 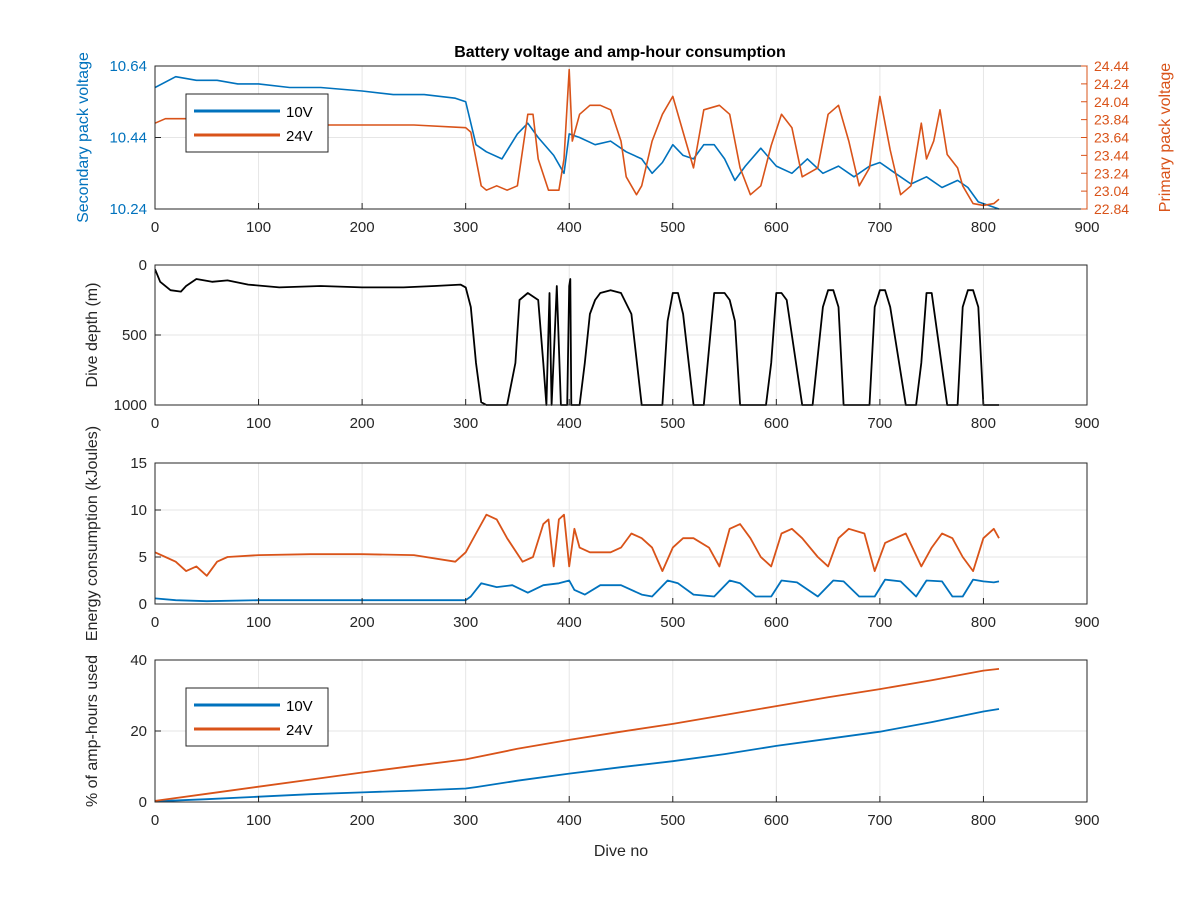 I want to click on right-y-tick-label: 24.24, so click(x=1111, y=84).